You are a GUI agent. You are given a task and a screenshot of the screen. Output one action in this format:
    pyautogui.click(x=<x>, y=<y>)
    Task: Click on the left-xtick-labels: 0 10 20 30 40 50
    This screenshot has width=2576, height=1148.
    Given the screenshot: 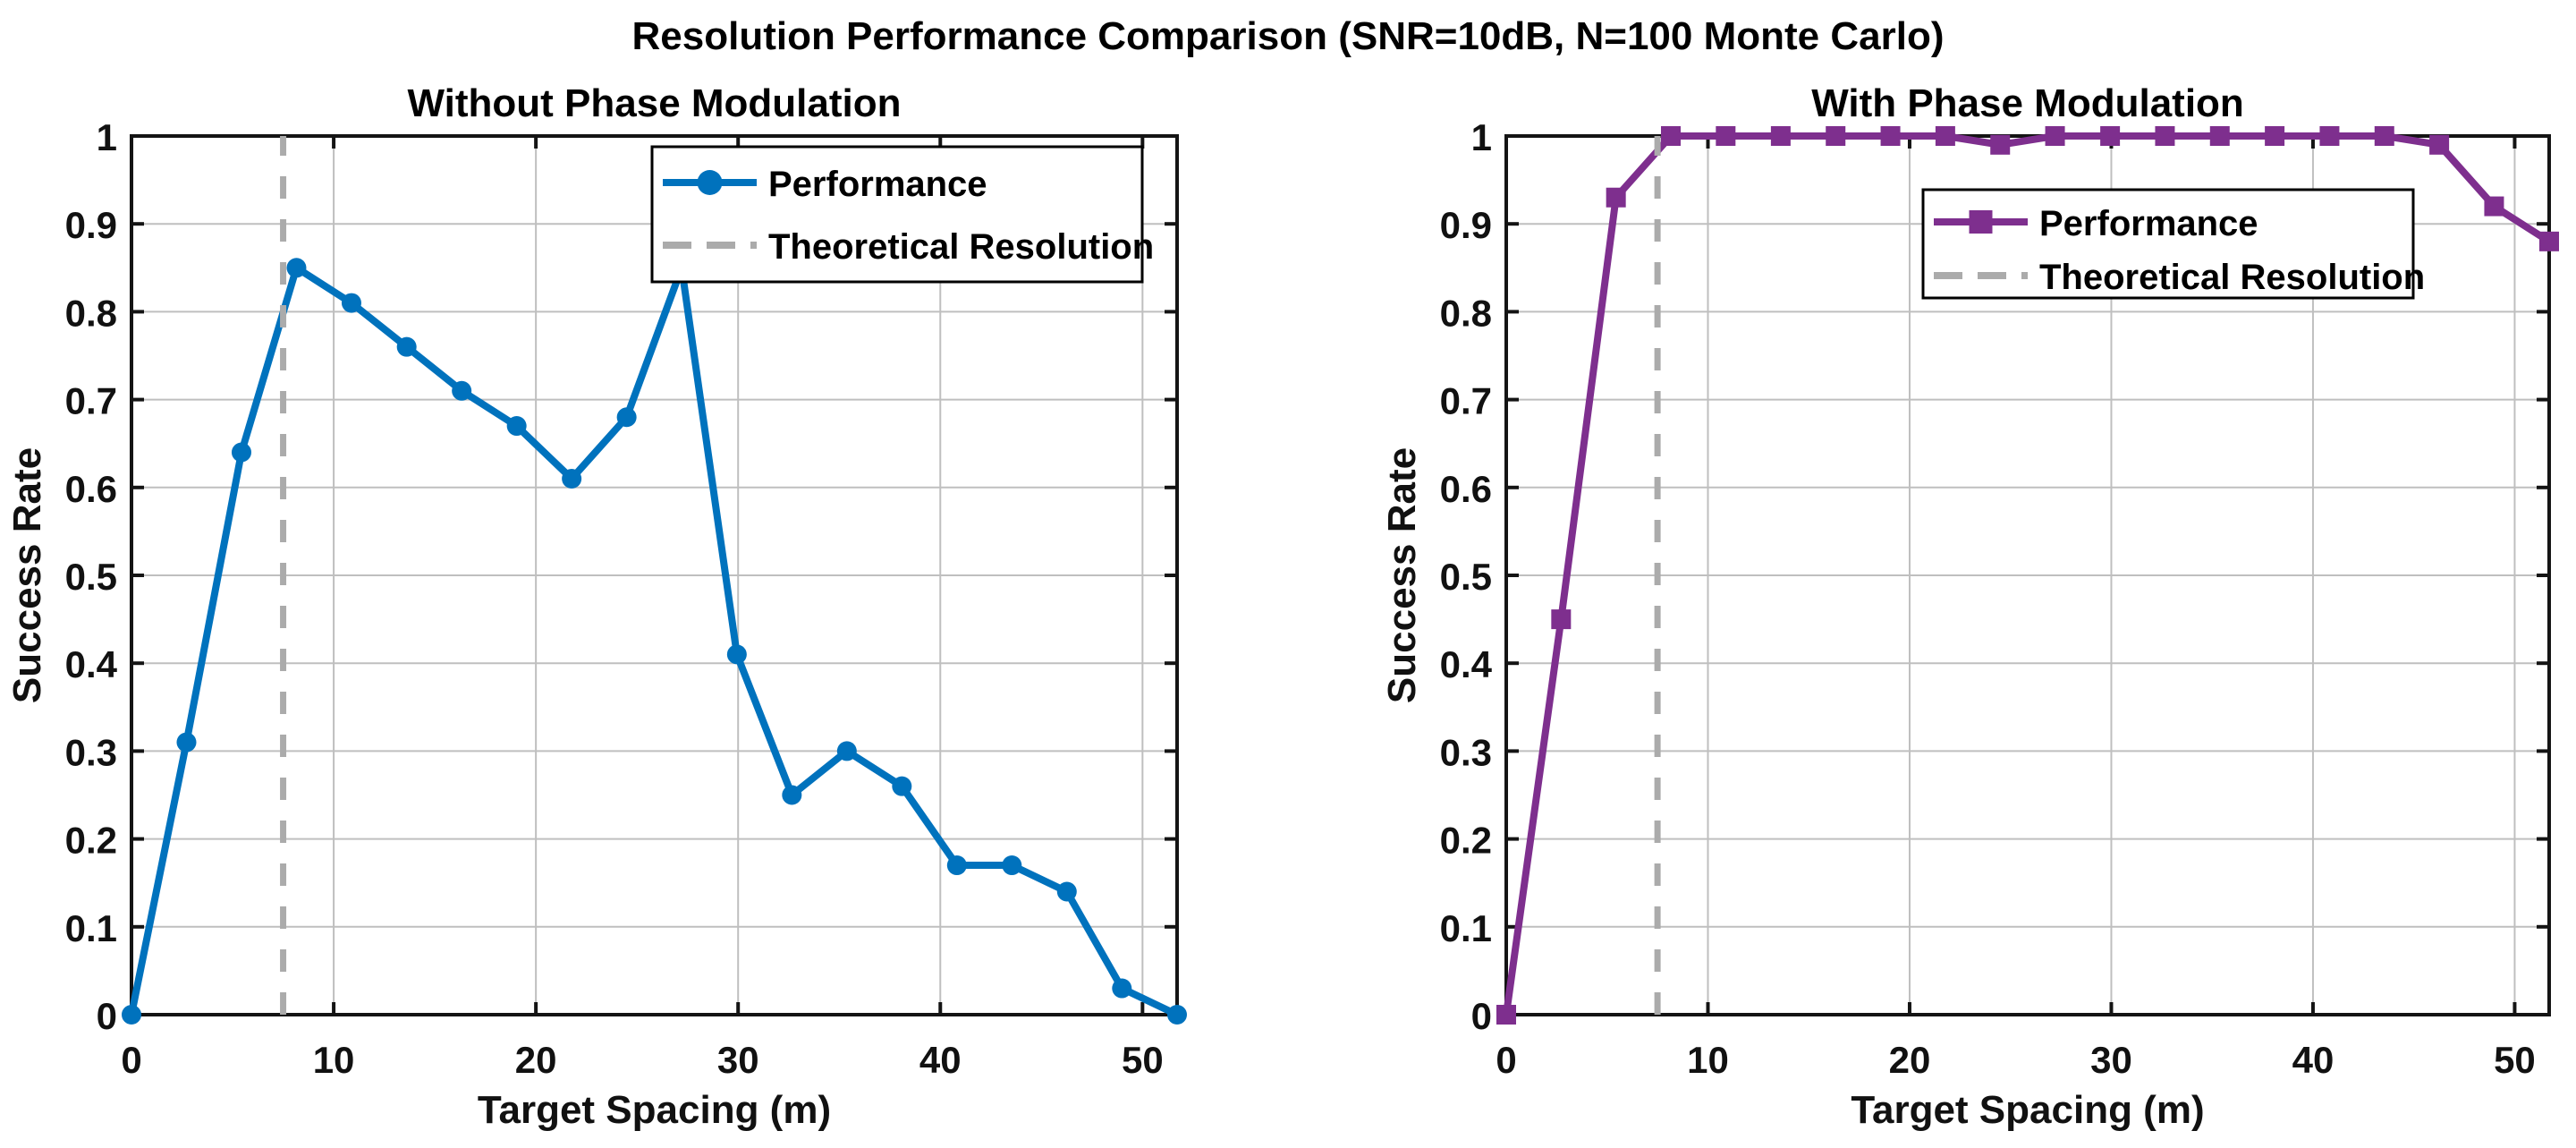 What is the action you would take?
    pyautogui.click(x=642, y=1060)
    